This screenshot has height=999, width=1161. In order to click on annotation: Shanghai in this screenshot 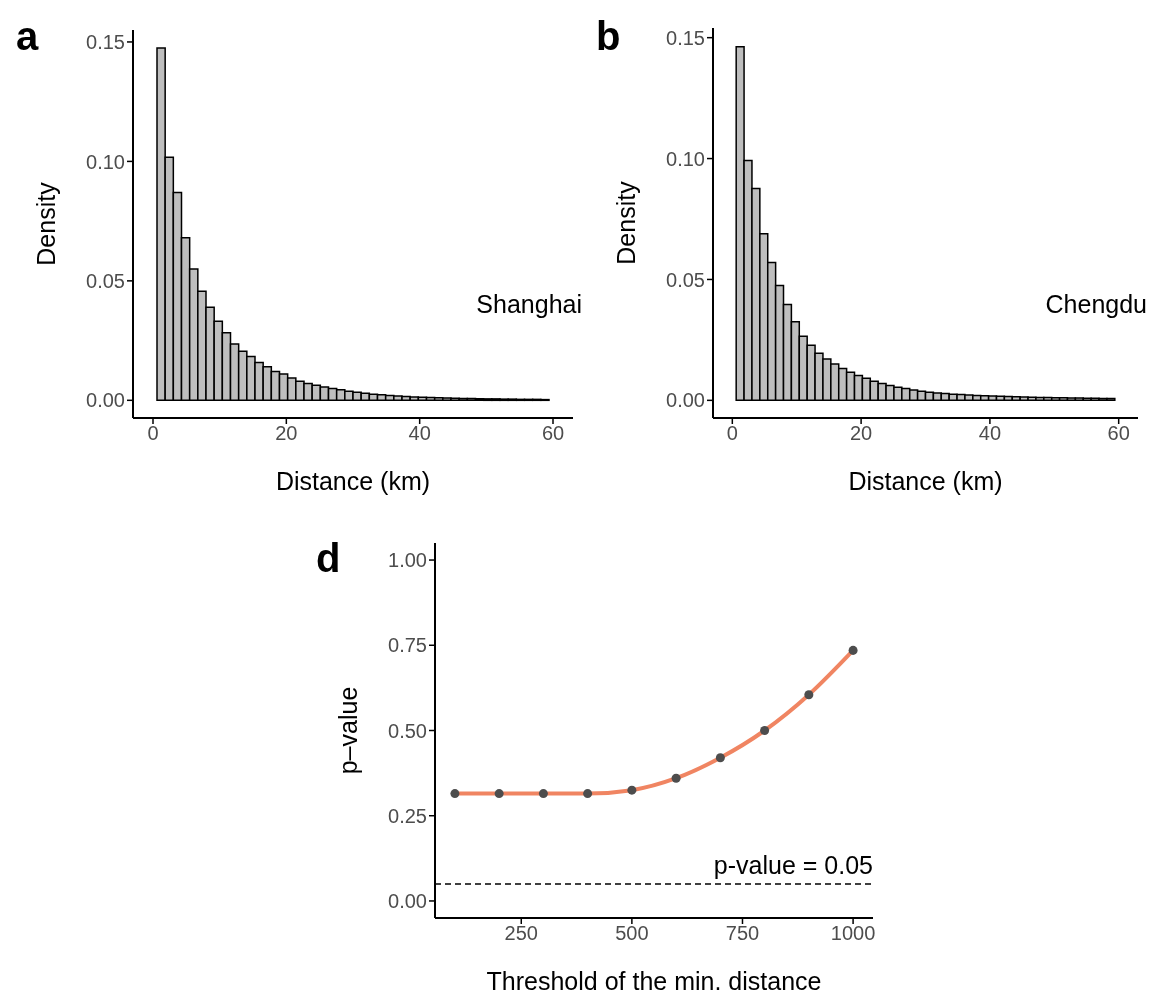, I will do `click(529, 304)`.